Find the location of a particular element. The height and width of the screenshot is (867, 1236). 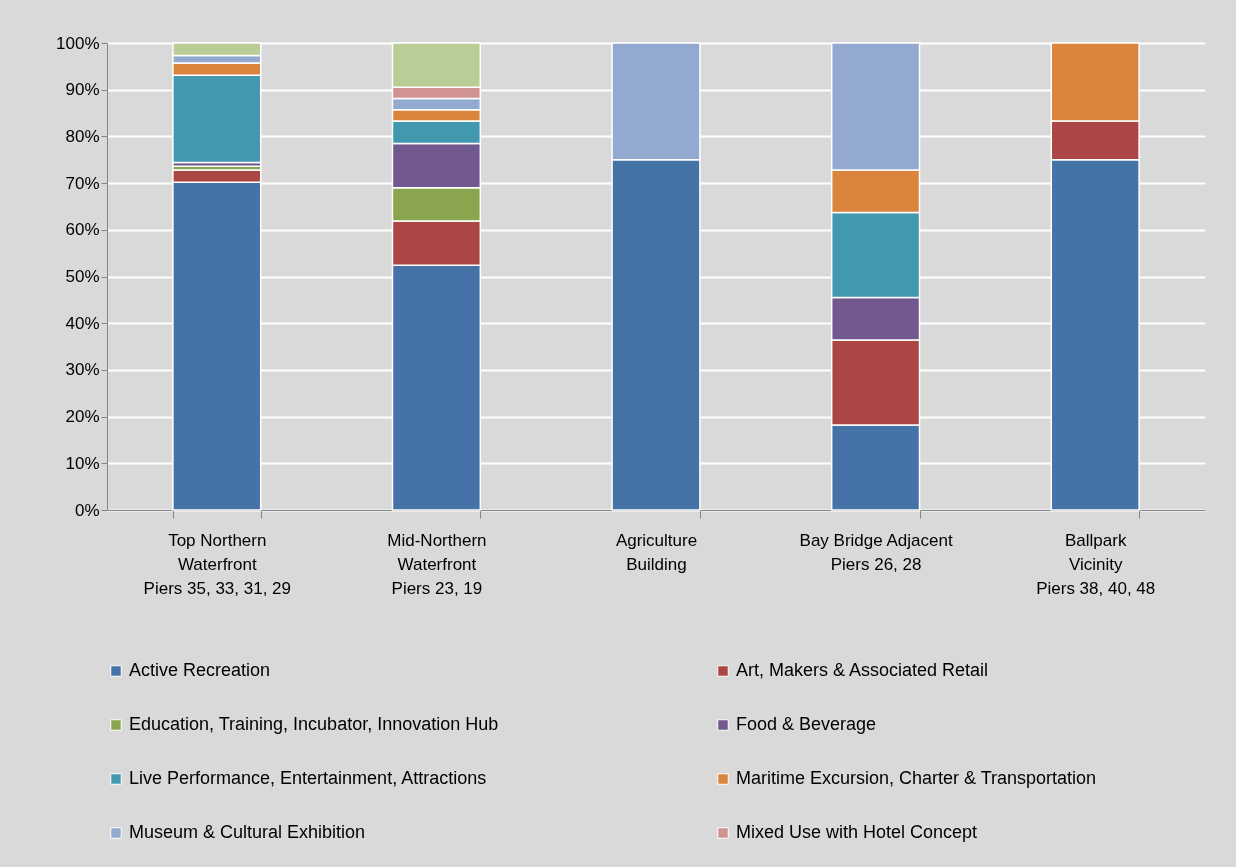

legend-label: Maritime Excursion, Charter & Transportation is located at coordinates (916, 778).